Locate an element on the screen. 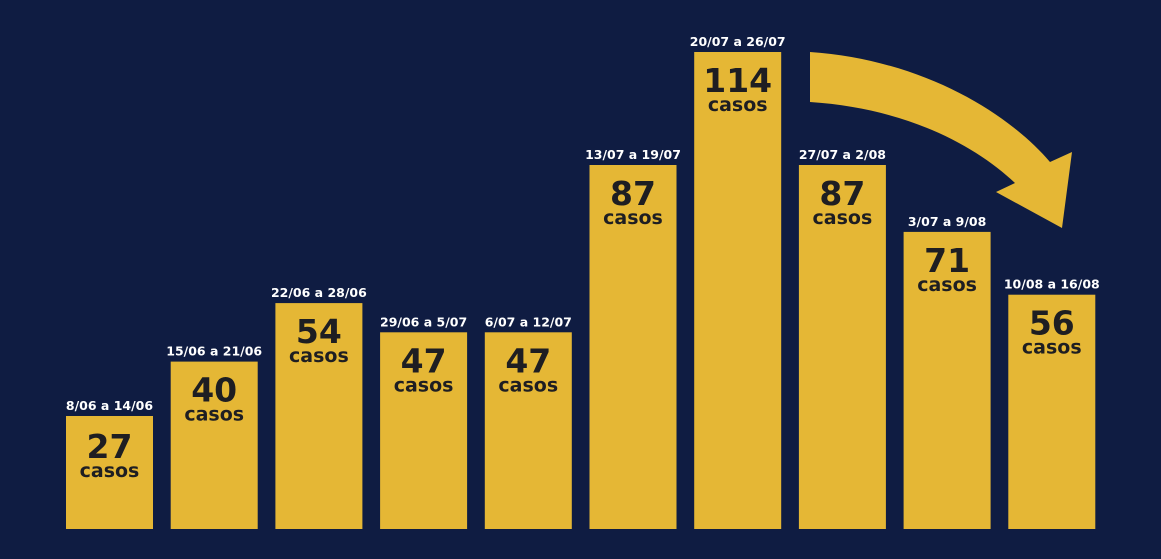 The height and width of the screenshot is (559, 1161). bar-value-label: 71 is located at coordinates (947, 260).